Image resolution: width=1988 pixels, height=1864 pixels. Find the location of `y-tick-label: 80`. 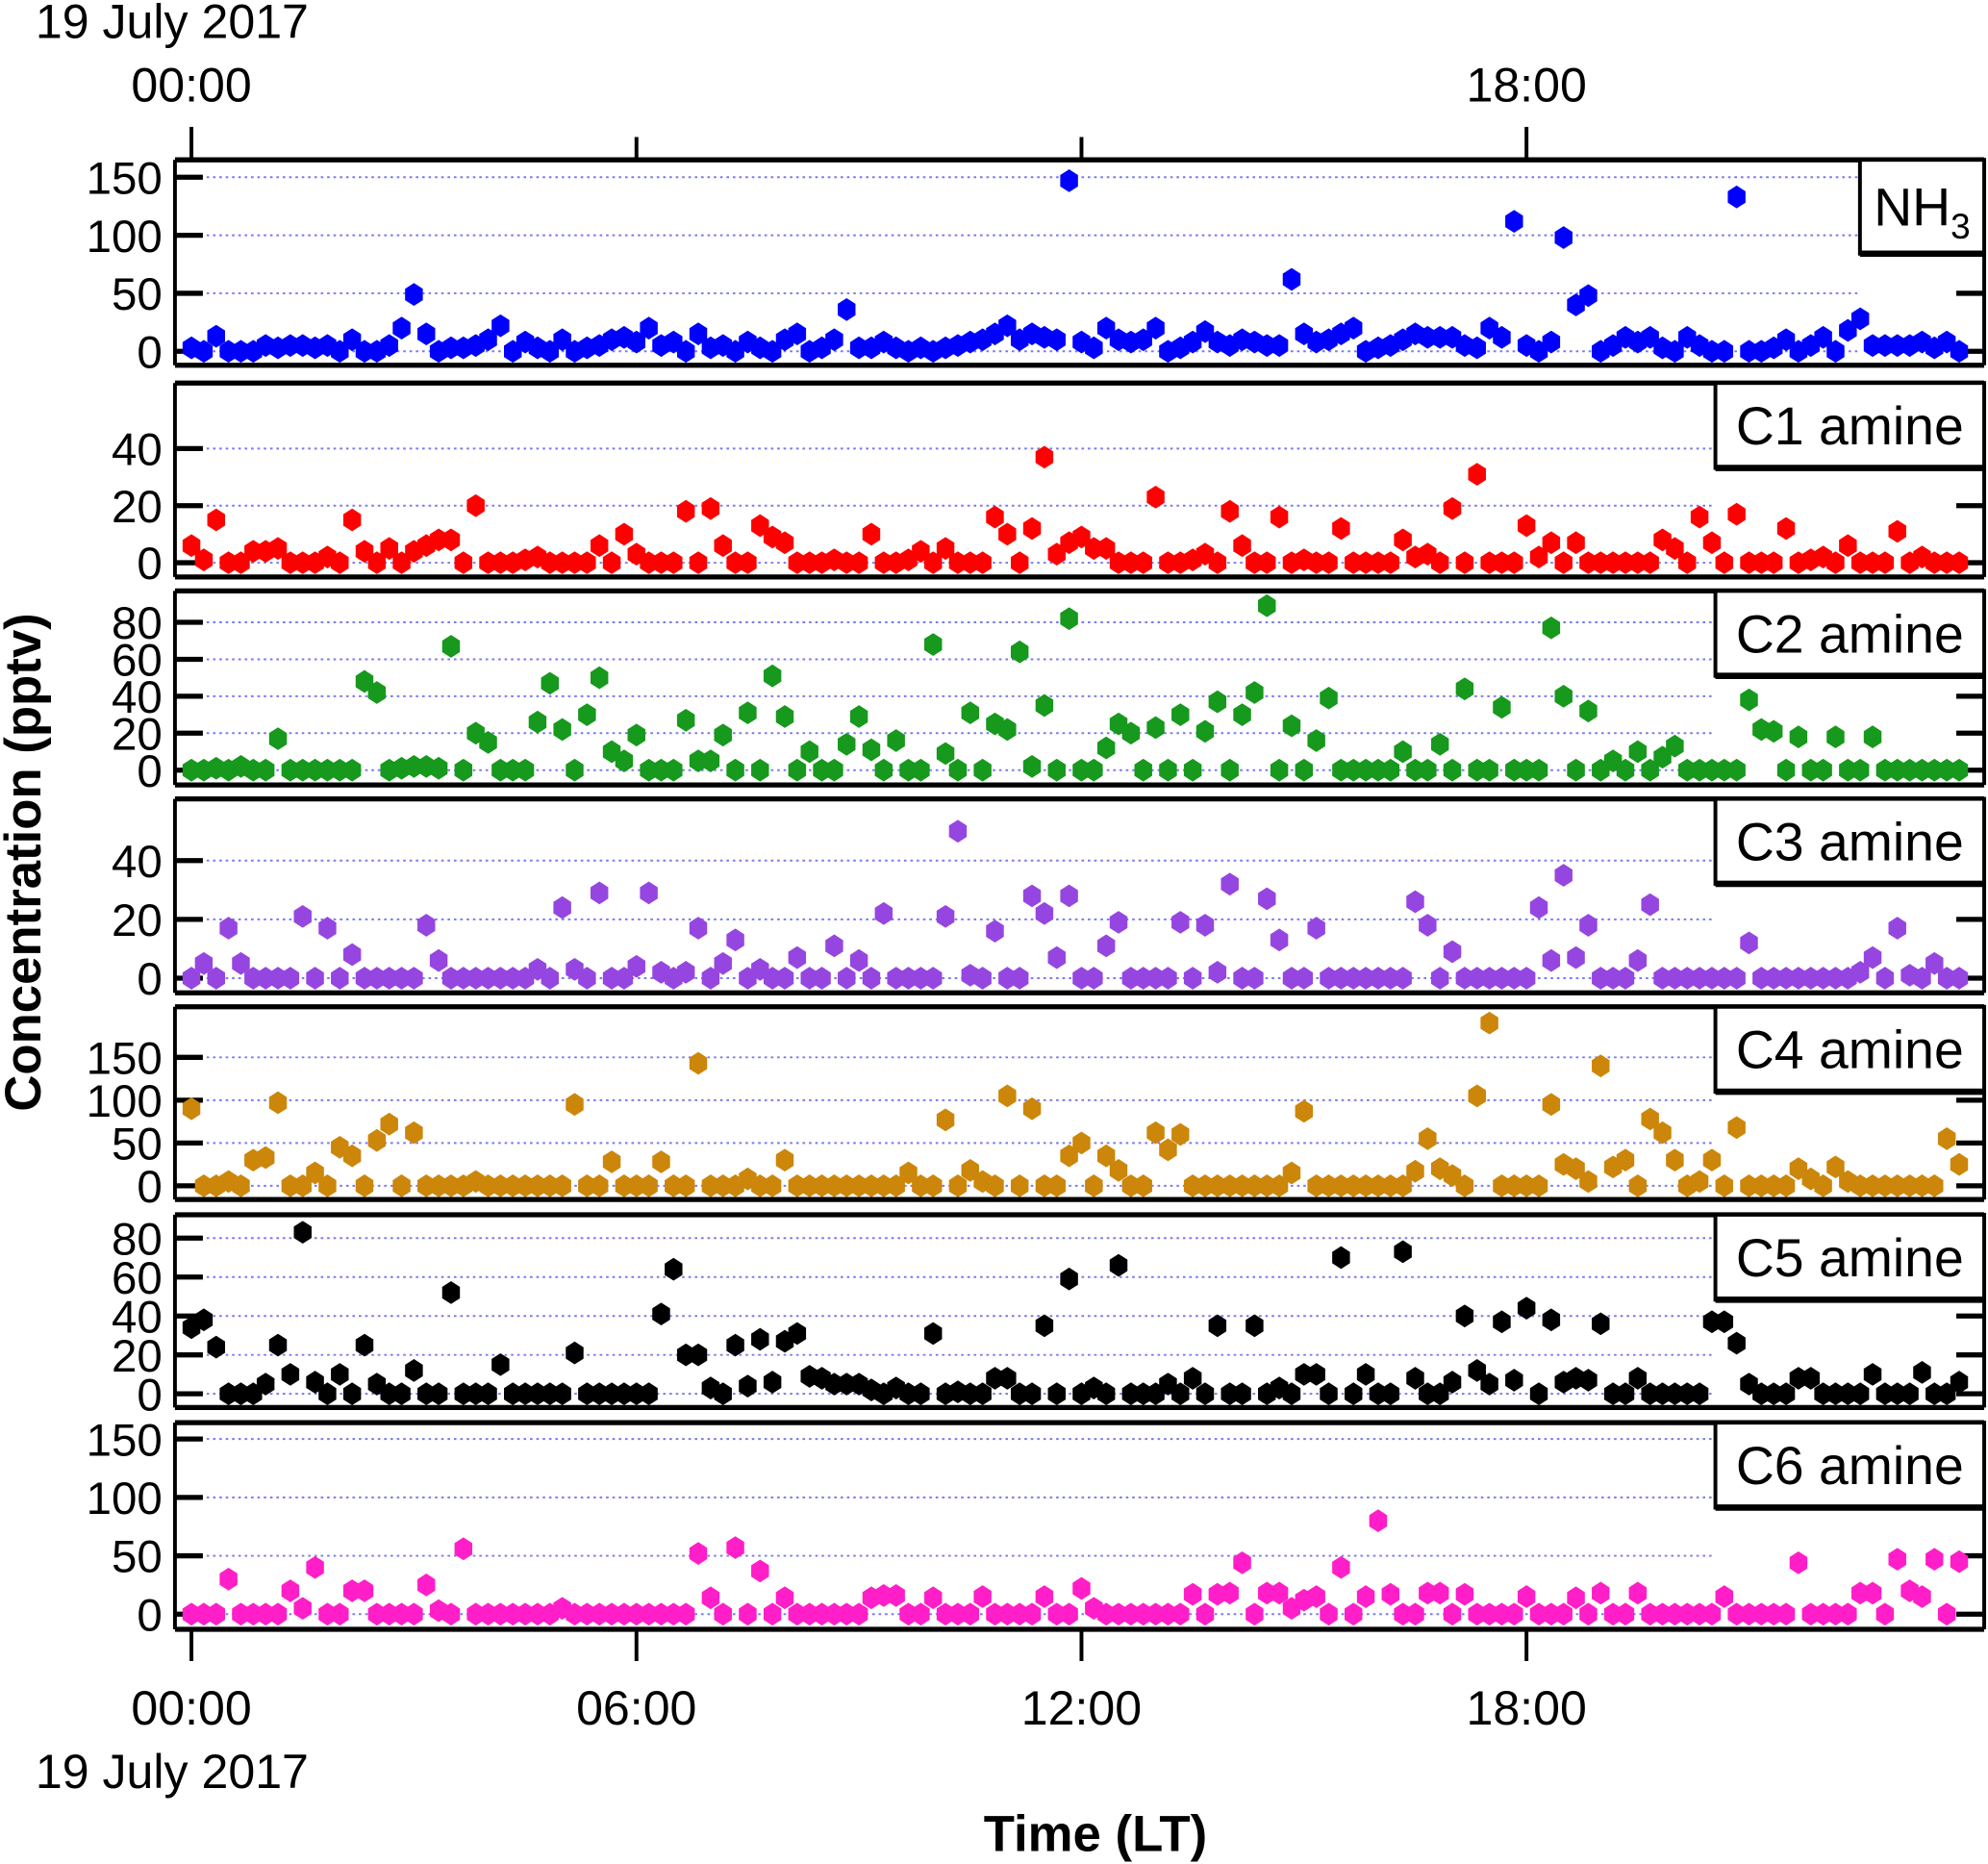

y-tick-label: 80 is located at coordinates (137, 623).